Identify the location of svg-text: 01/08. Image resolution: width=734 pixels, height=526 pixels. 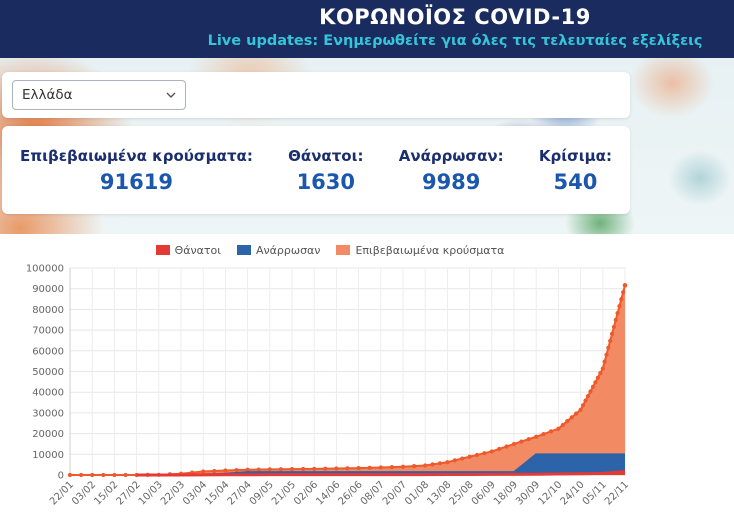
(417, 493).